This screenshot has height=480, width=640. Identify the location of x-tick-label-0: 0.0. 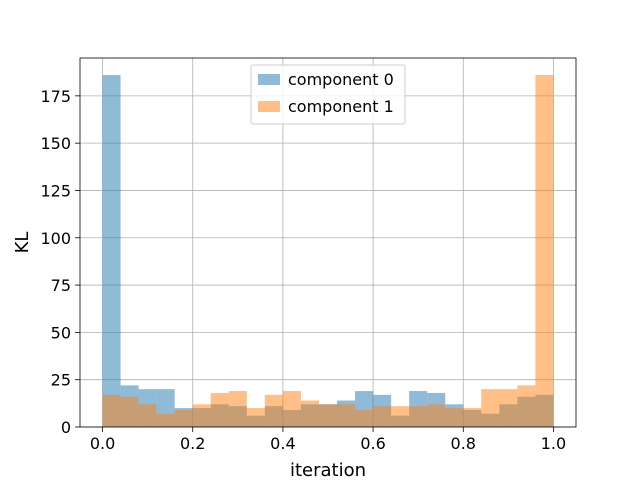
(102, 443).